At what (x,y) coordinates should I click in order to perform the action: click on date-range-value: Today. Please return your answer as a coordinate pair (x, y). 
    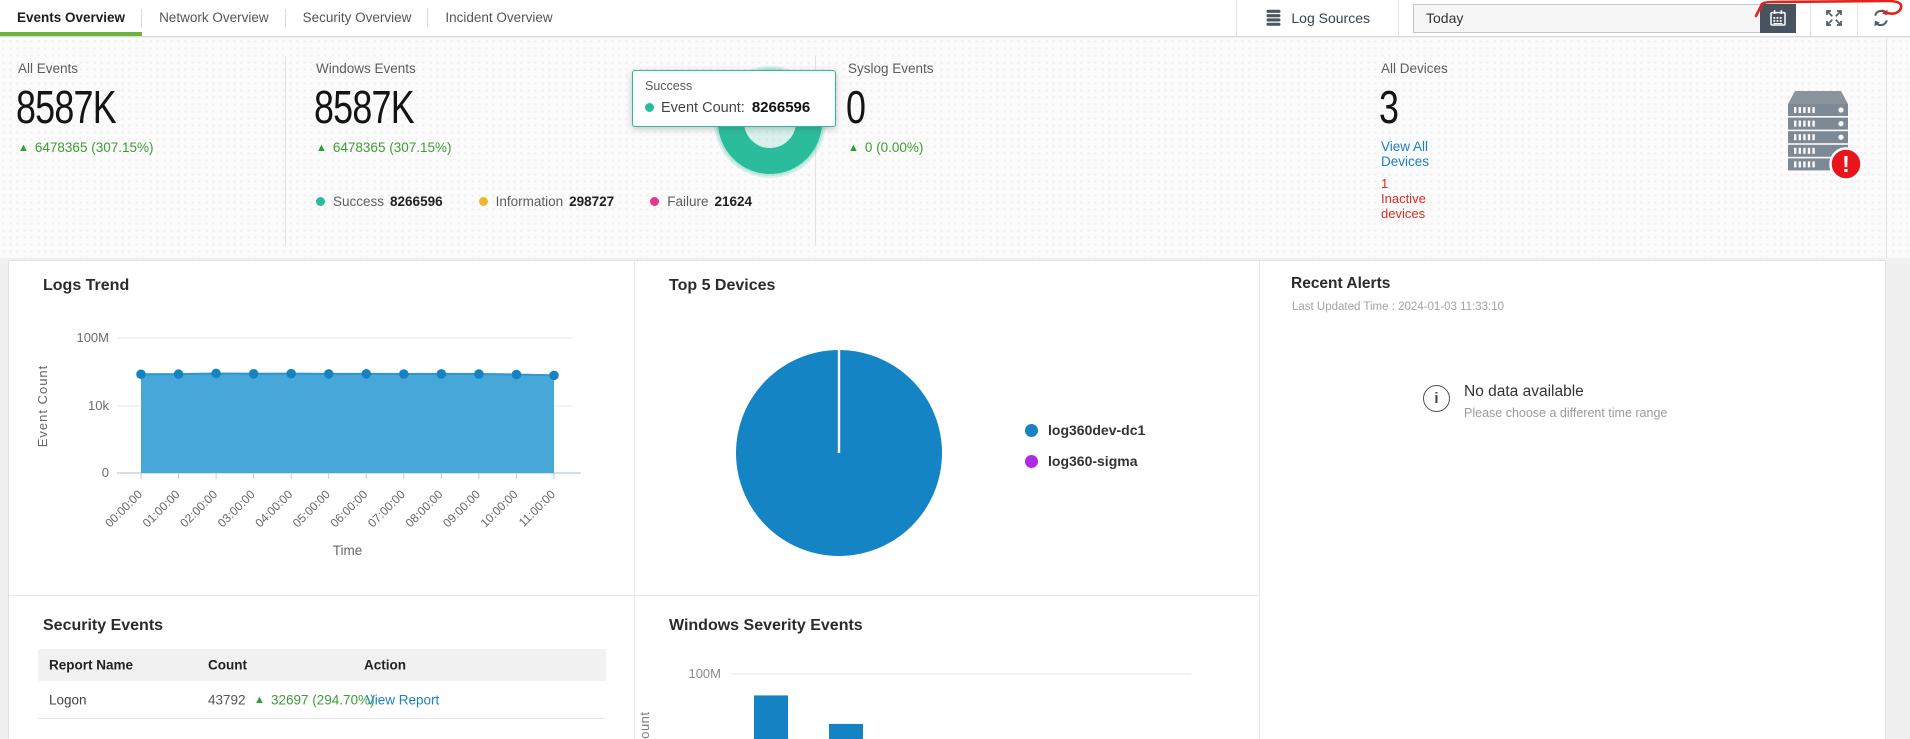
    Looking at the image, I should click on (1445, 17).